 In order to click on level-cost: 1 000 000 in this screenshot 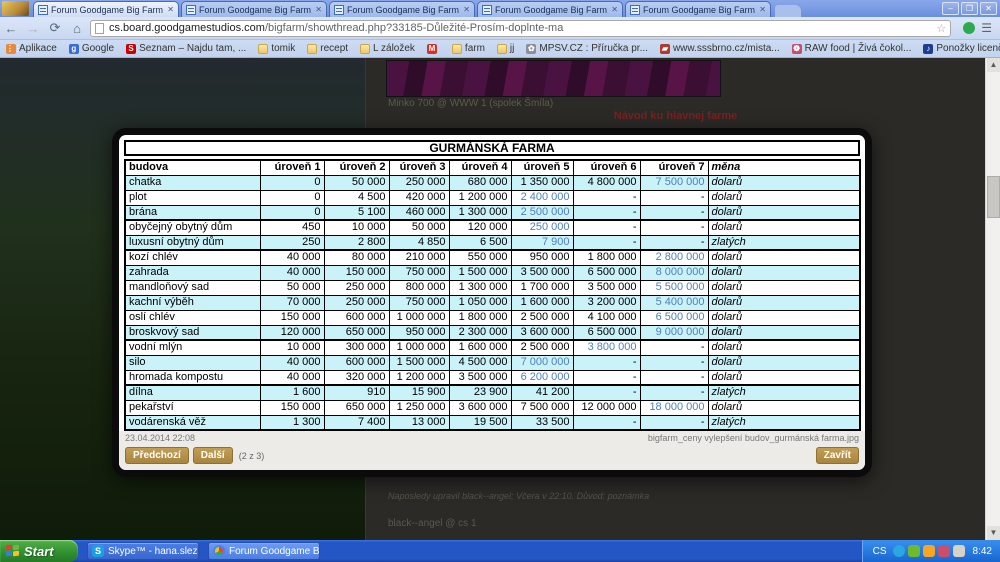, I will do `click(419, 347)`.